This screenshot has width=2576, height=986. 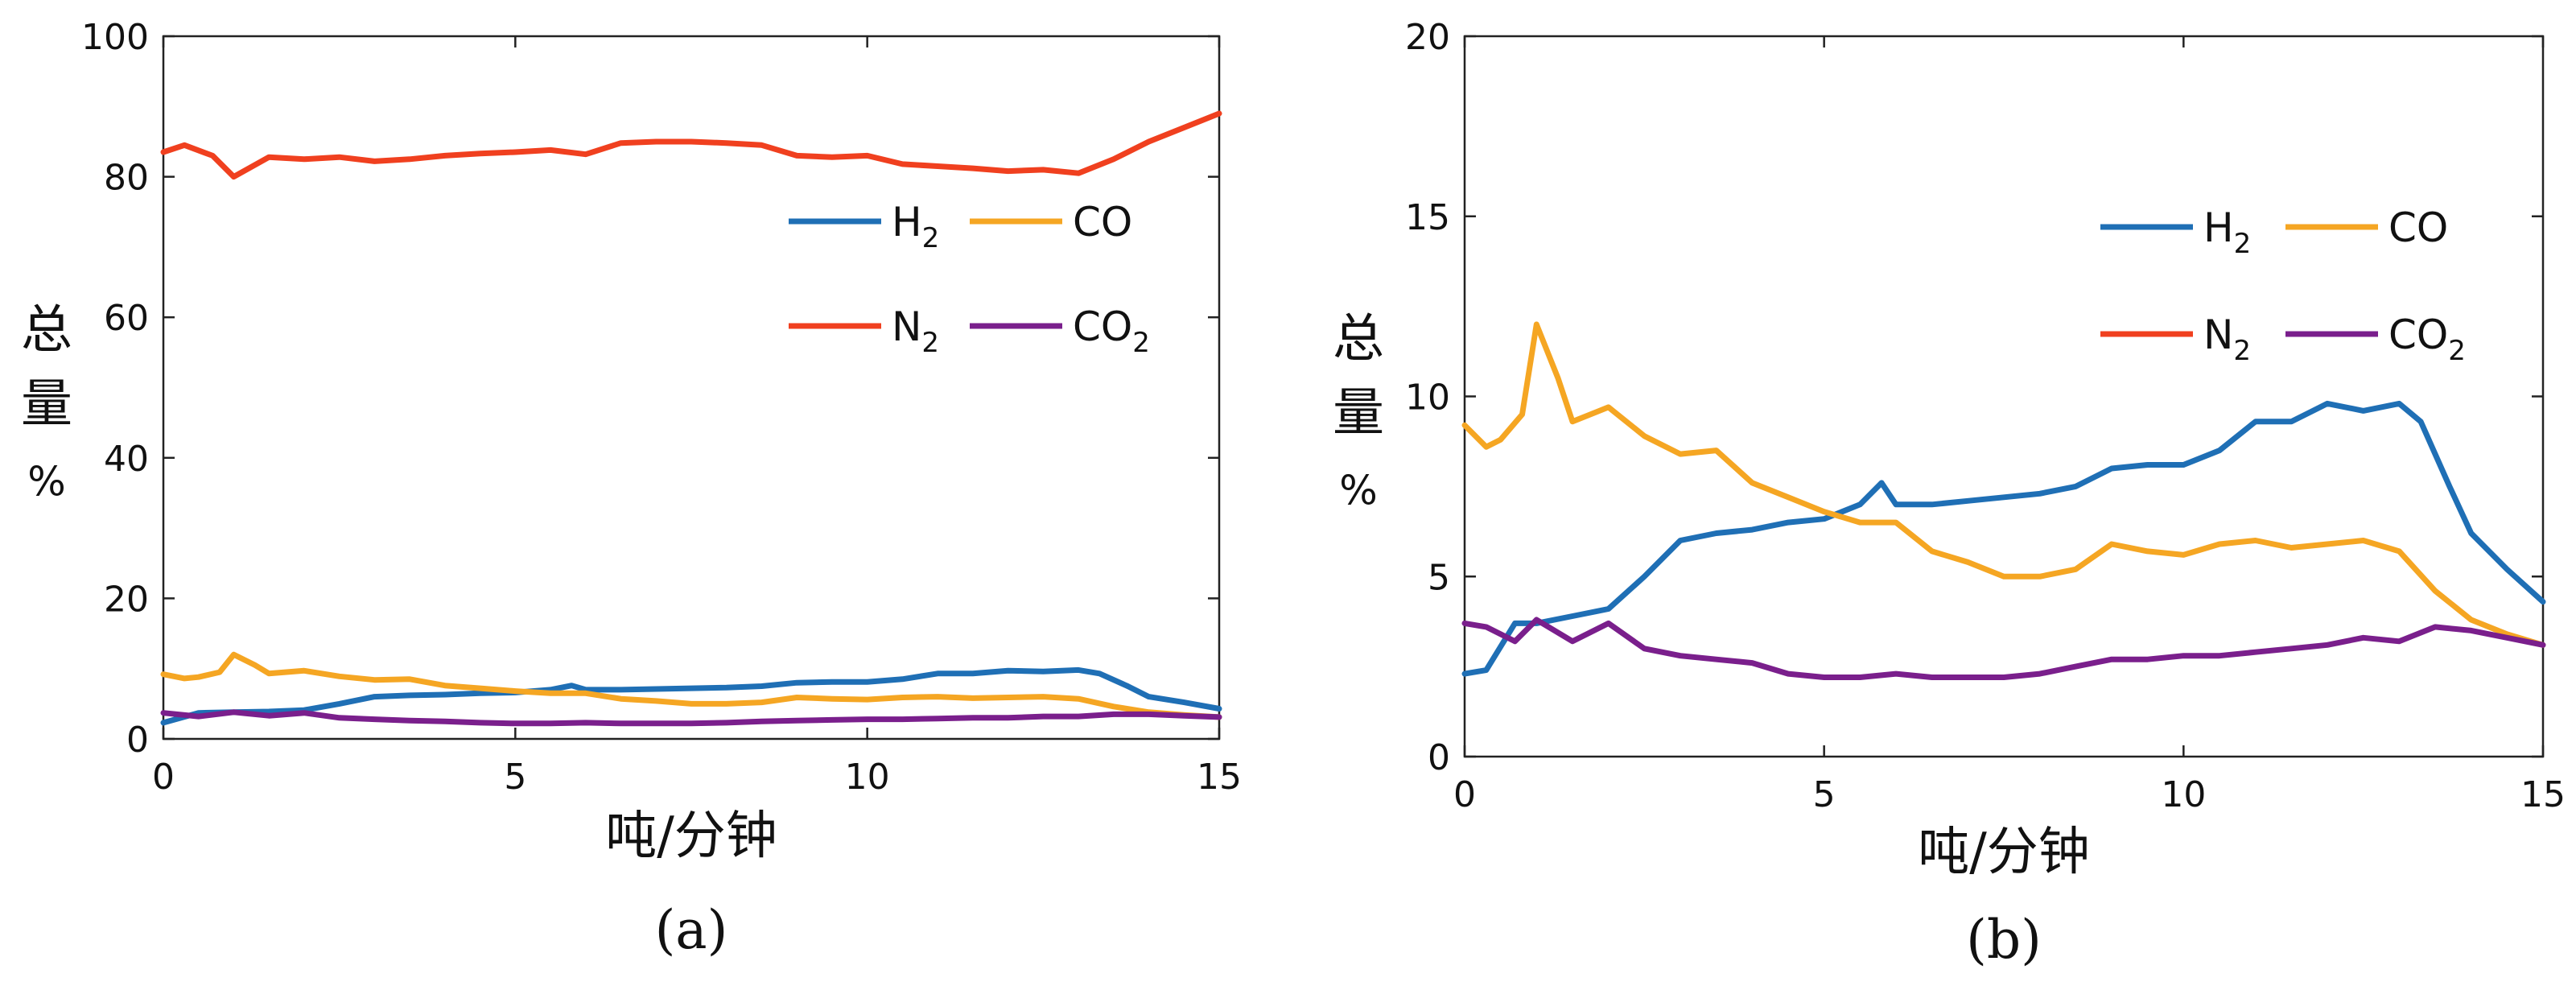 I want to click on y-tick-label: 5, so click(x=1439, y=577).